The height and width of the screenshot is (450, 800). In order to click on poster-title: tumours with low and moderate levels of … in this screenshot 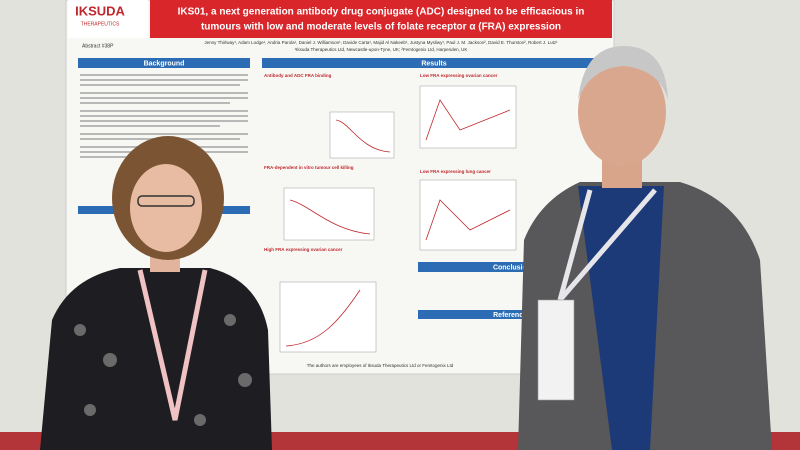, I will do `click(381, 27)`.